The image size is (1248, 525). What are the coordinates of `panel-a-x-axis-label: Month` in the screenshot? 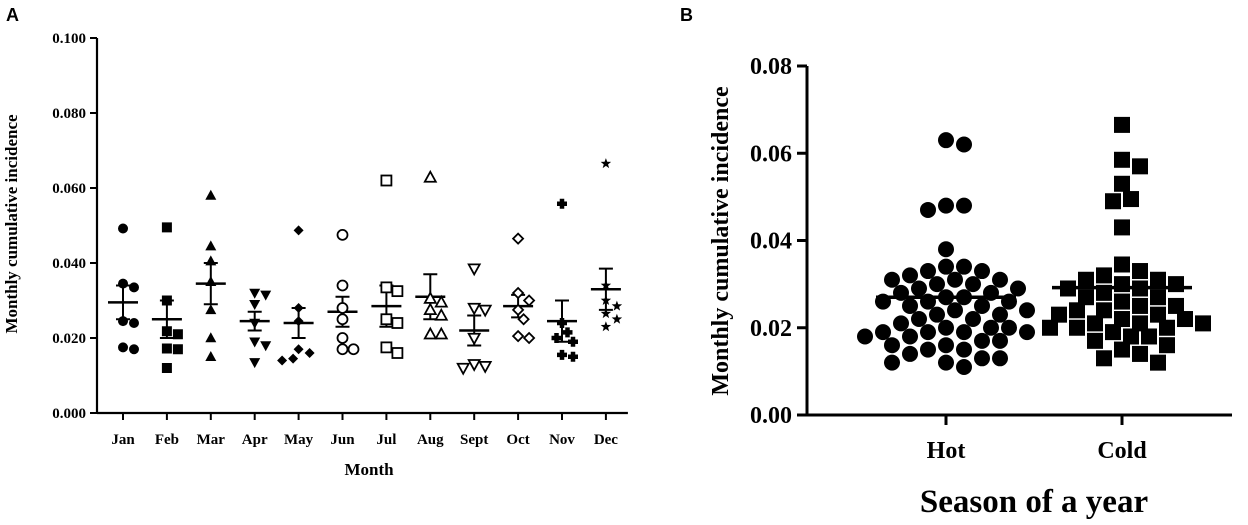 It's located at (369, 469).